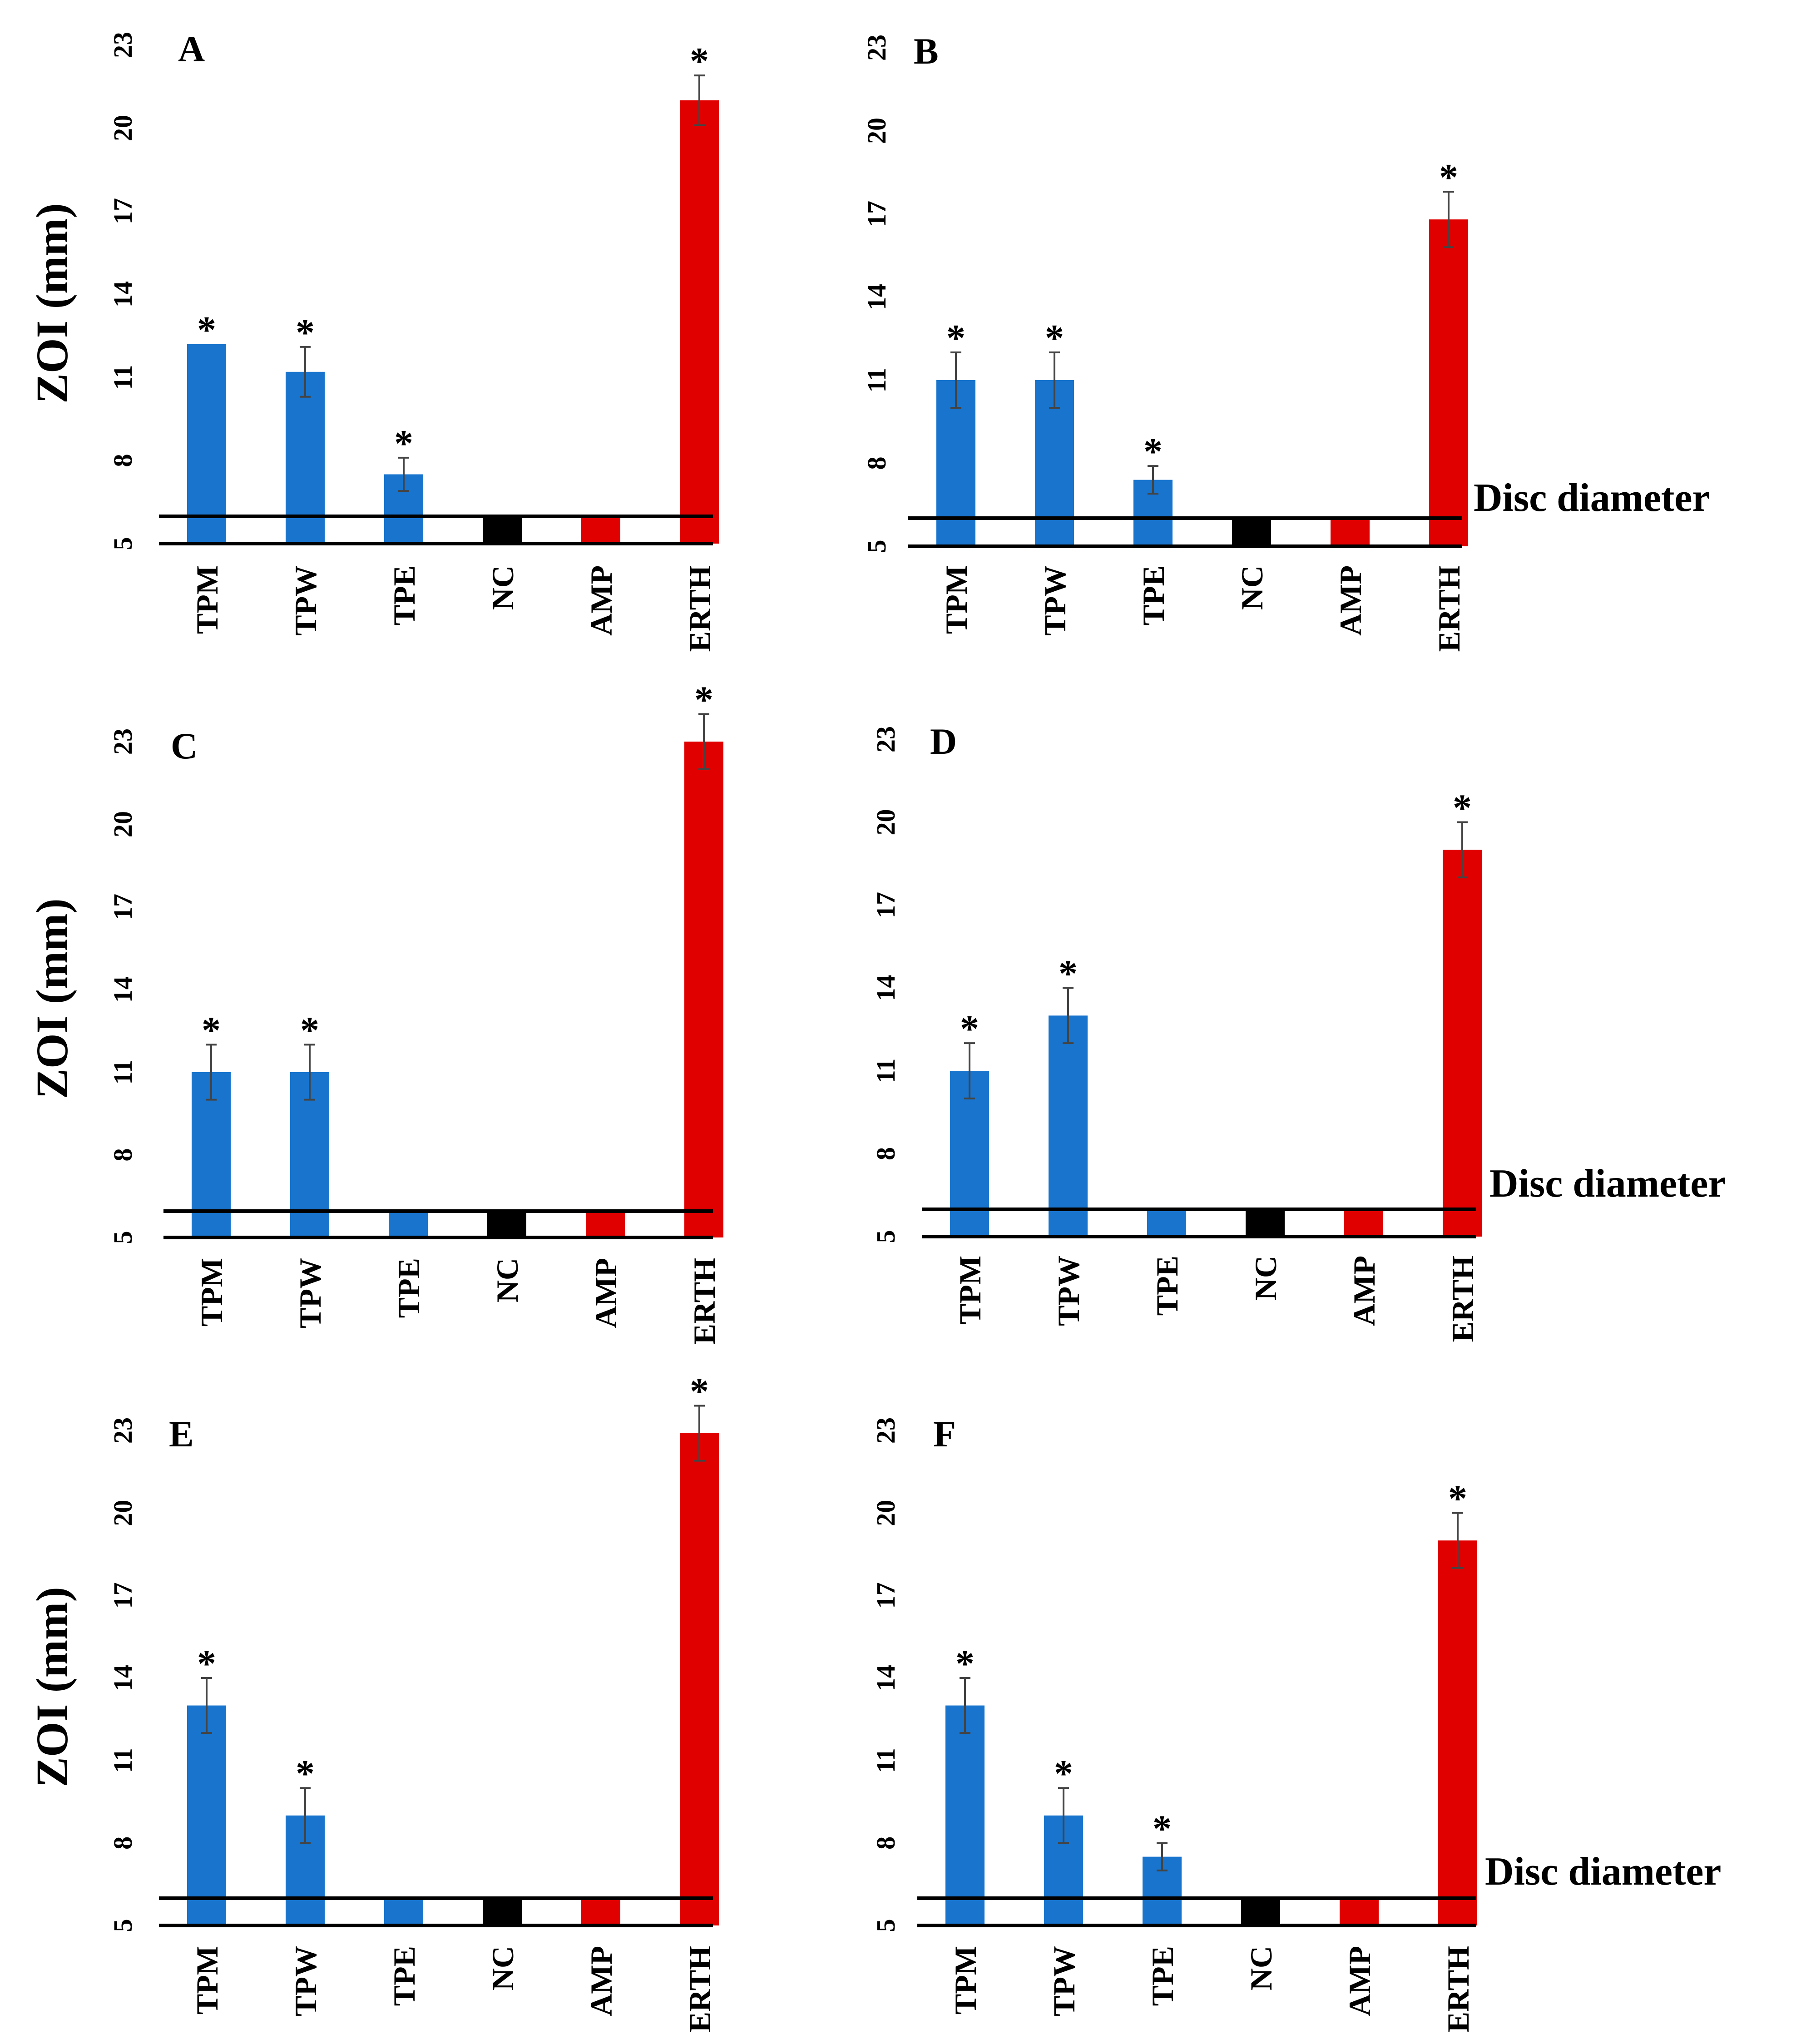  I want to click on panel-c-category-label: NC, so click(507, 1280).